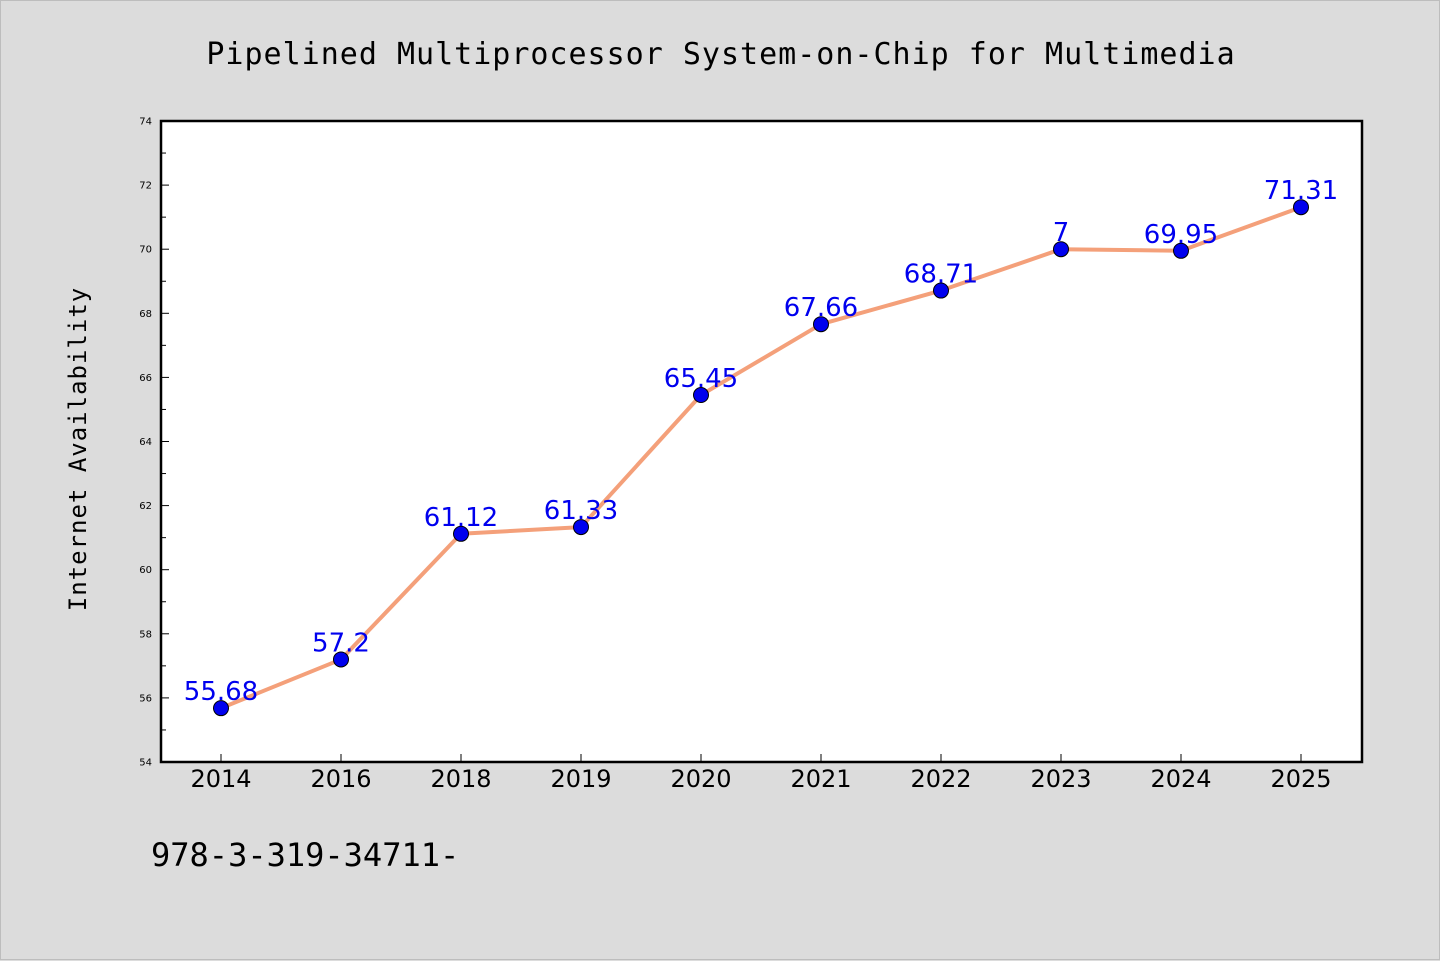  I want to click on data-label: 55.68, so click(221, 692).